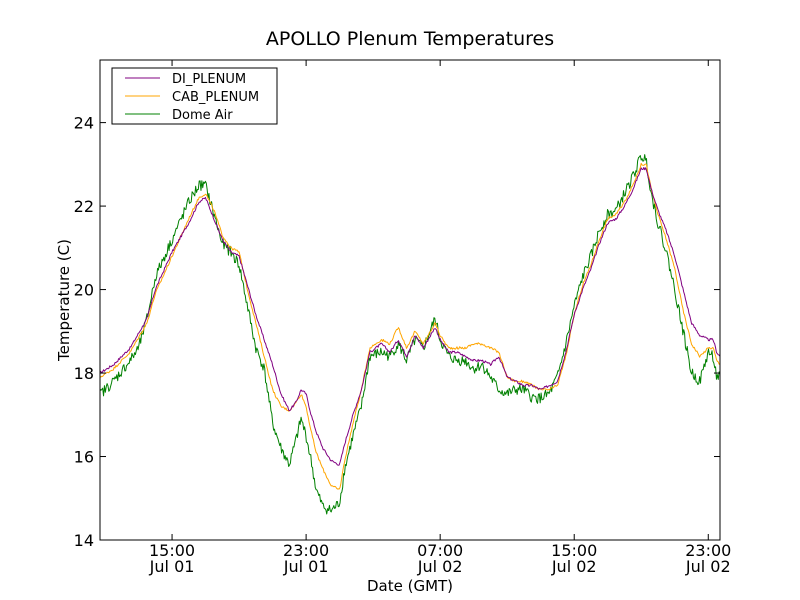 The width and height of the screenshot is (800, 600). I want to click on y-tick-label: 20, so click(84, 290).